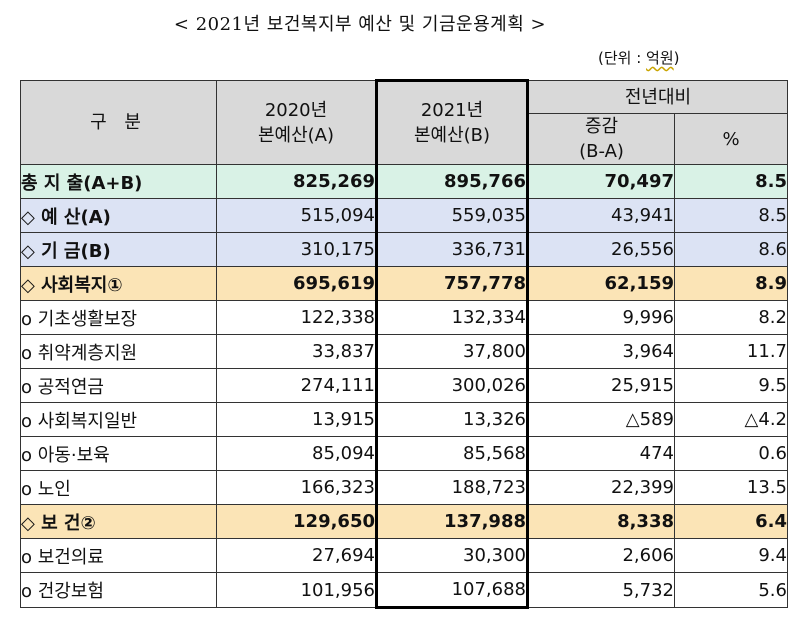  I want to click on cell-2020: 122,338, so click(296, 317).